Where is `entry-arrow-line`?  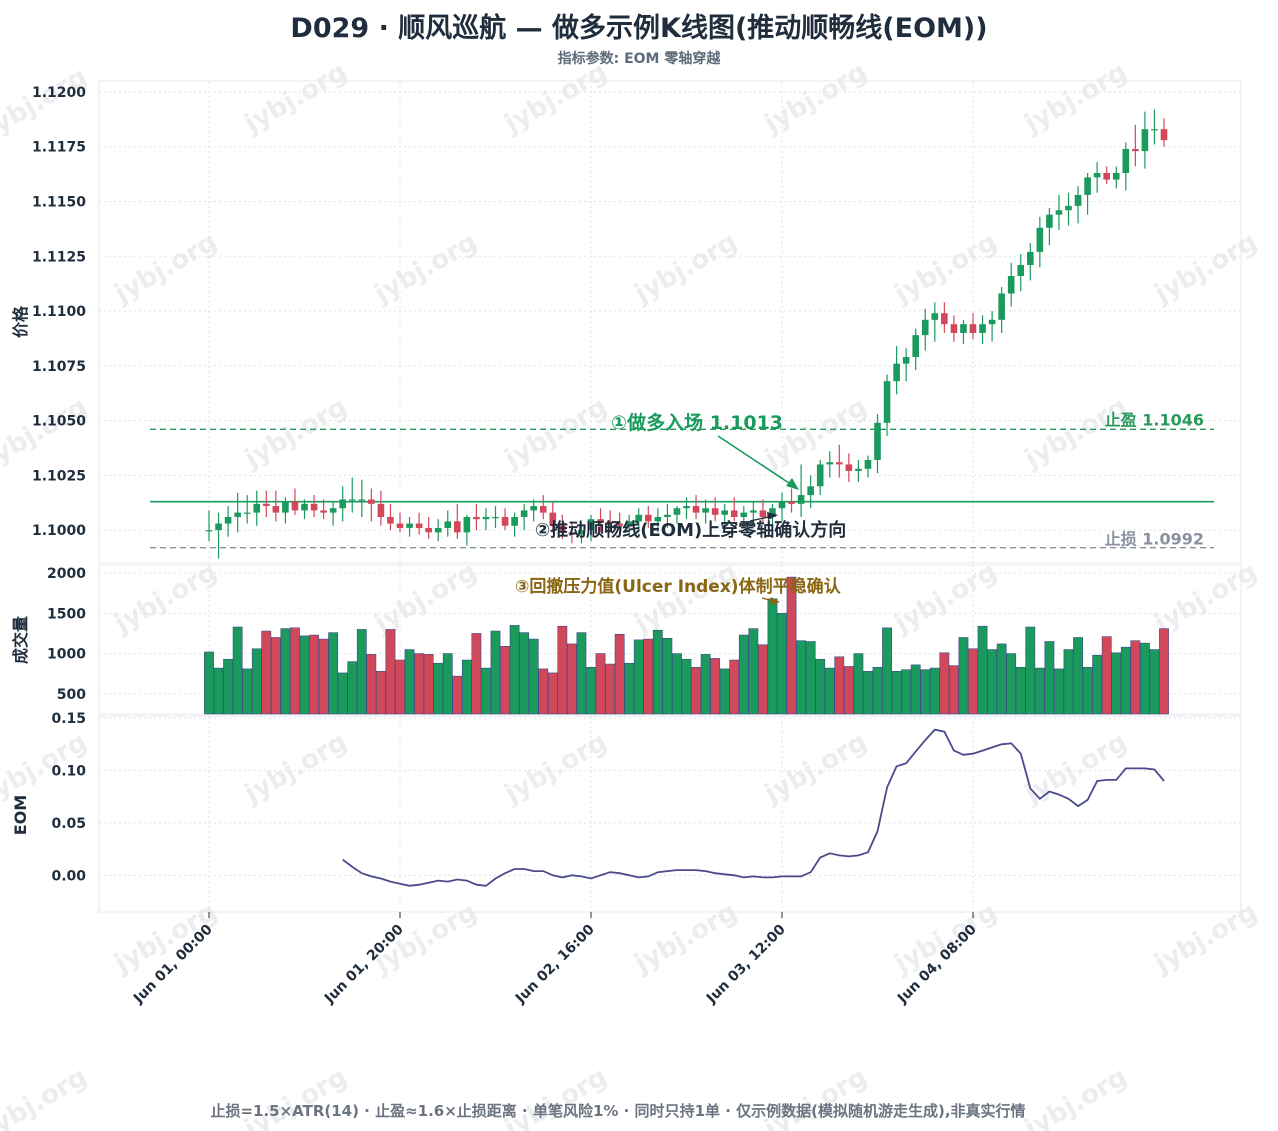
entry-arrow-line is located at coordinates (756, 461).